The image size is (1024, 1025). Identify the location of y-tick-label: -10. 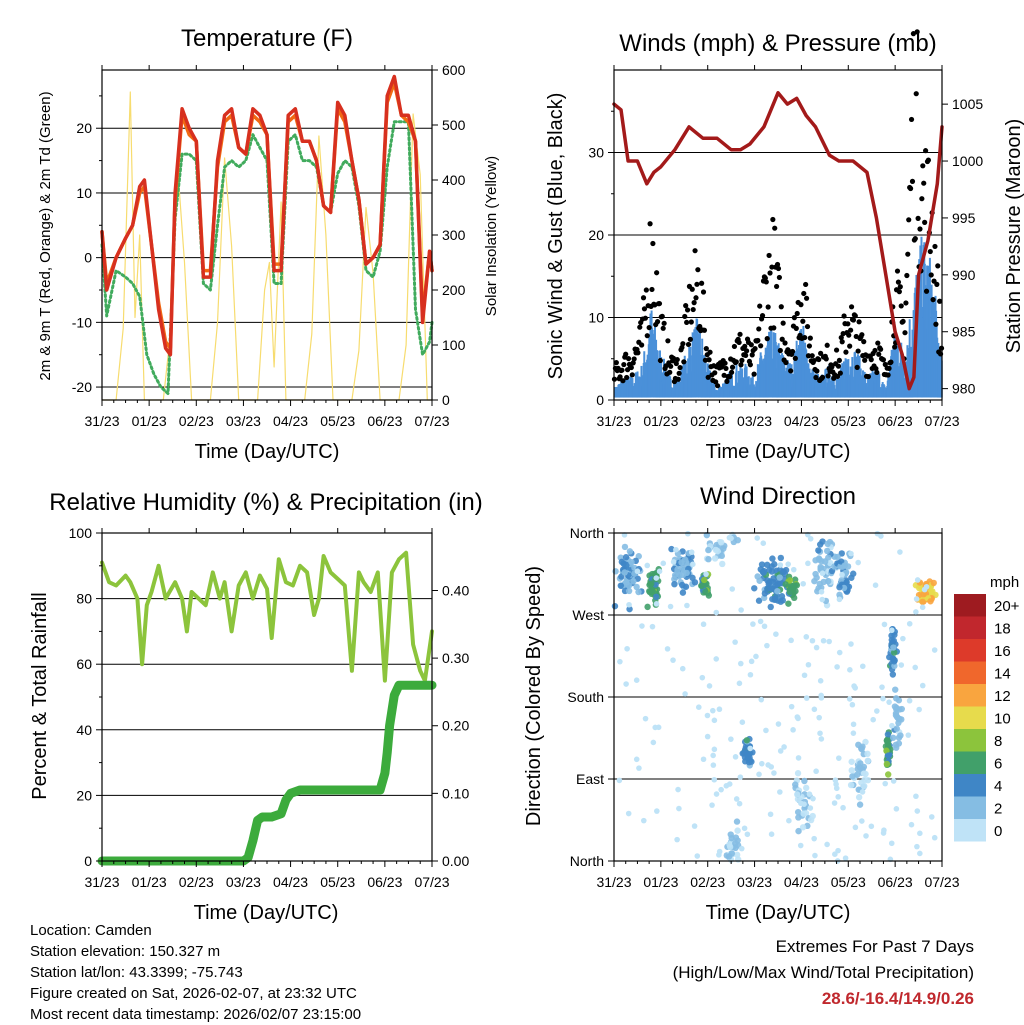
(82, 322).